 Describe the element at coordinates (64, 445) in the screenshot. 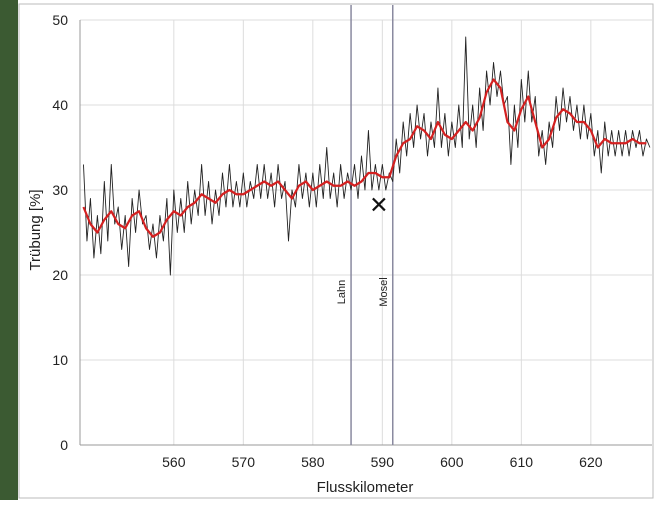

I see `y-tick-label: 0` at that location.